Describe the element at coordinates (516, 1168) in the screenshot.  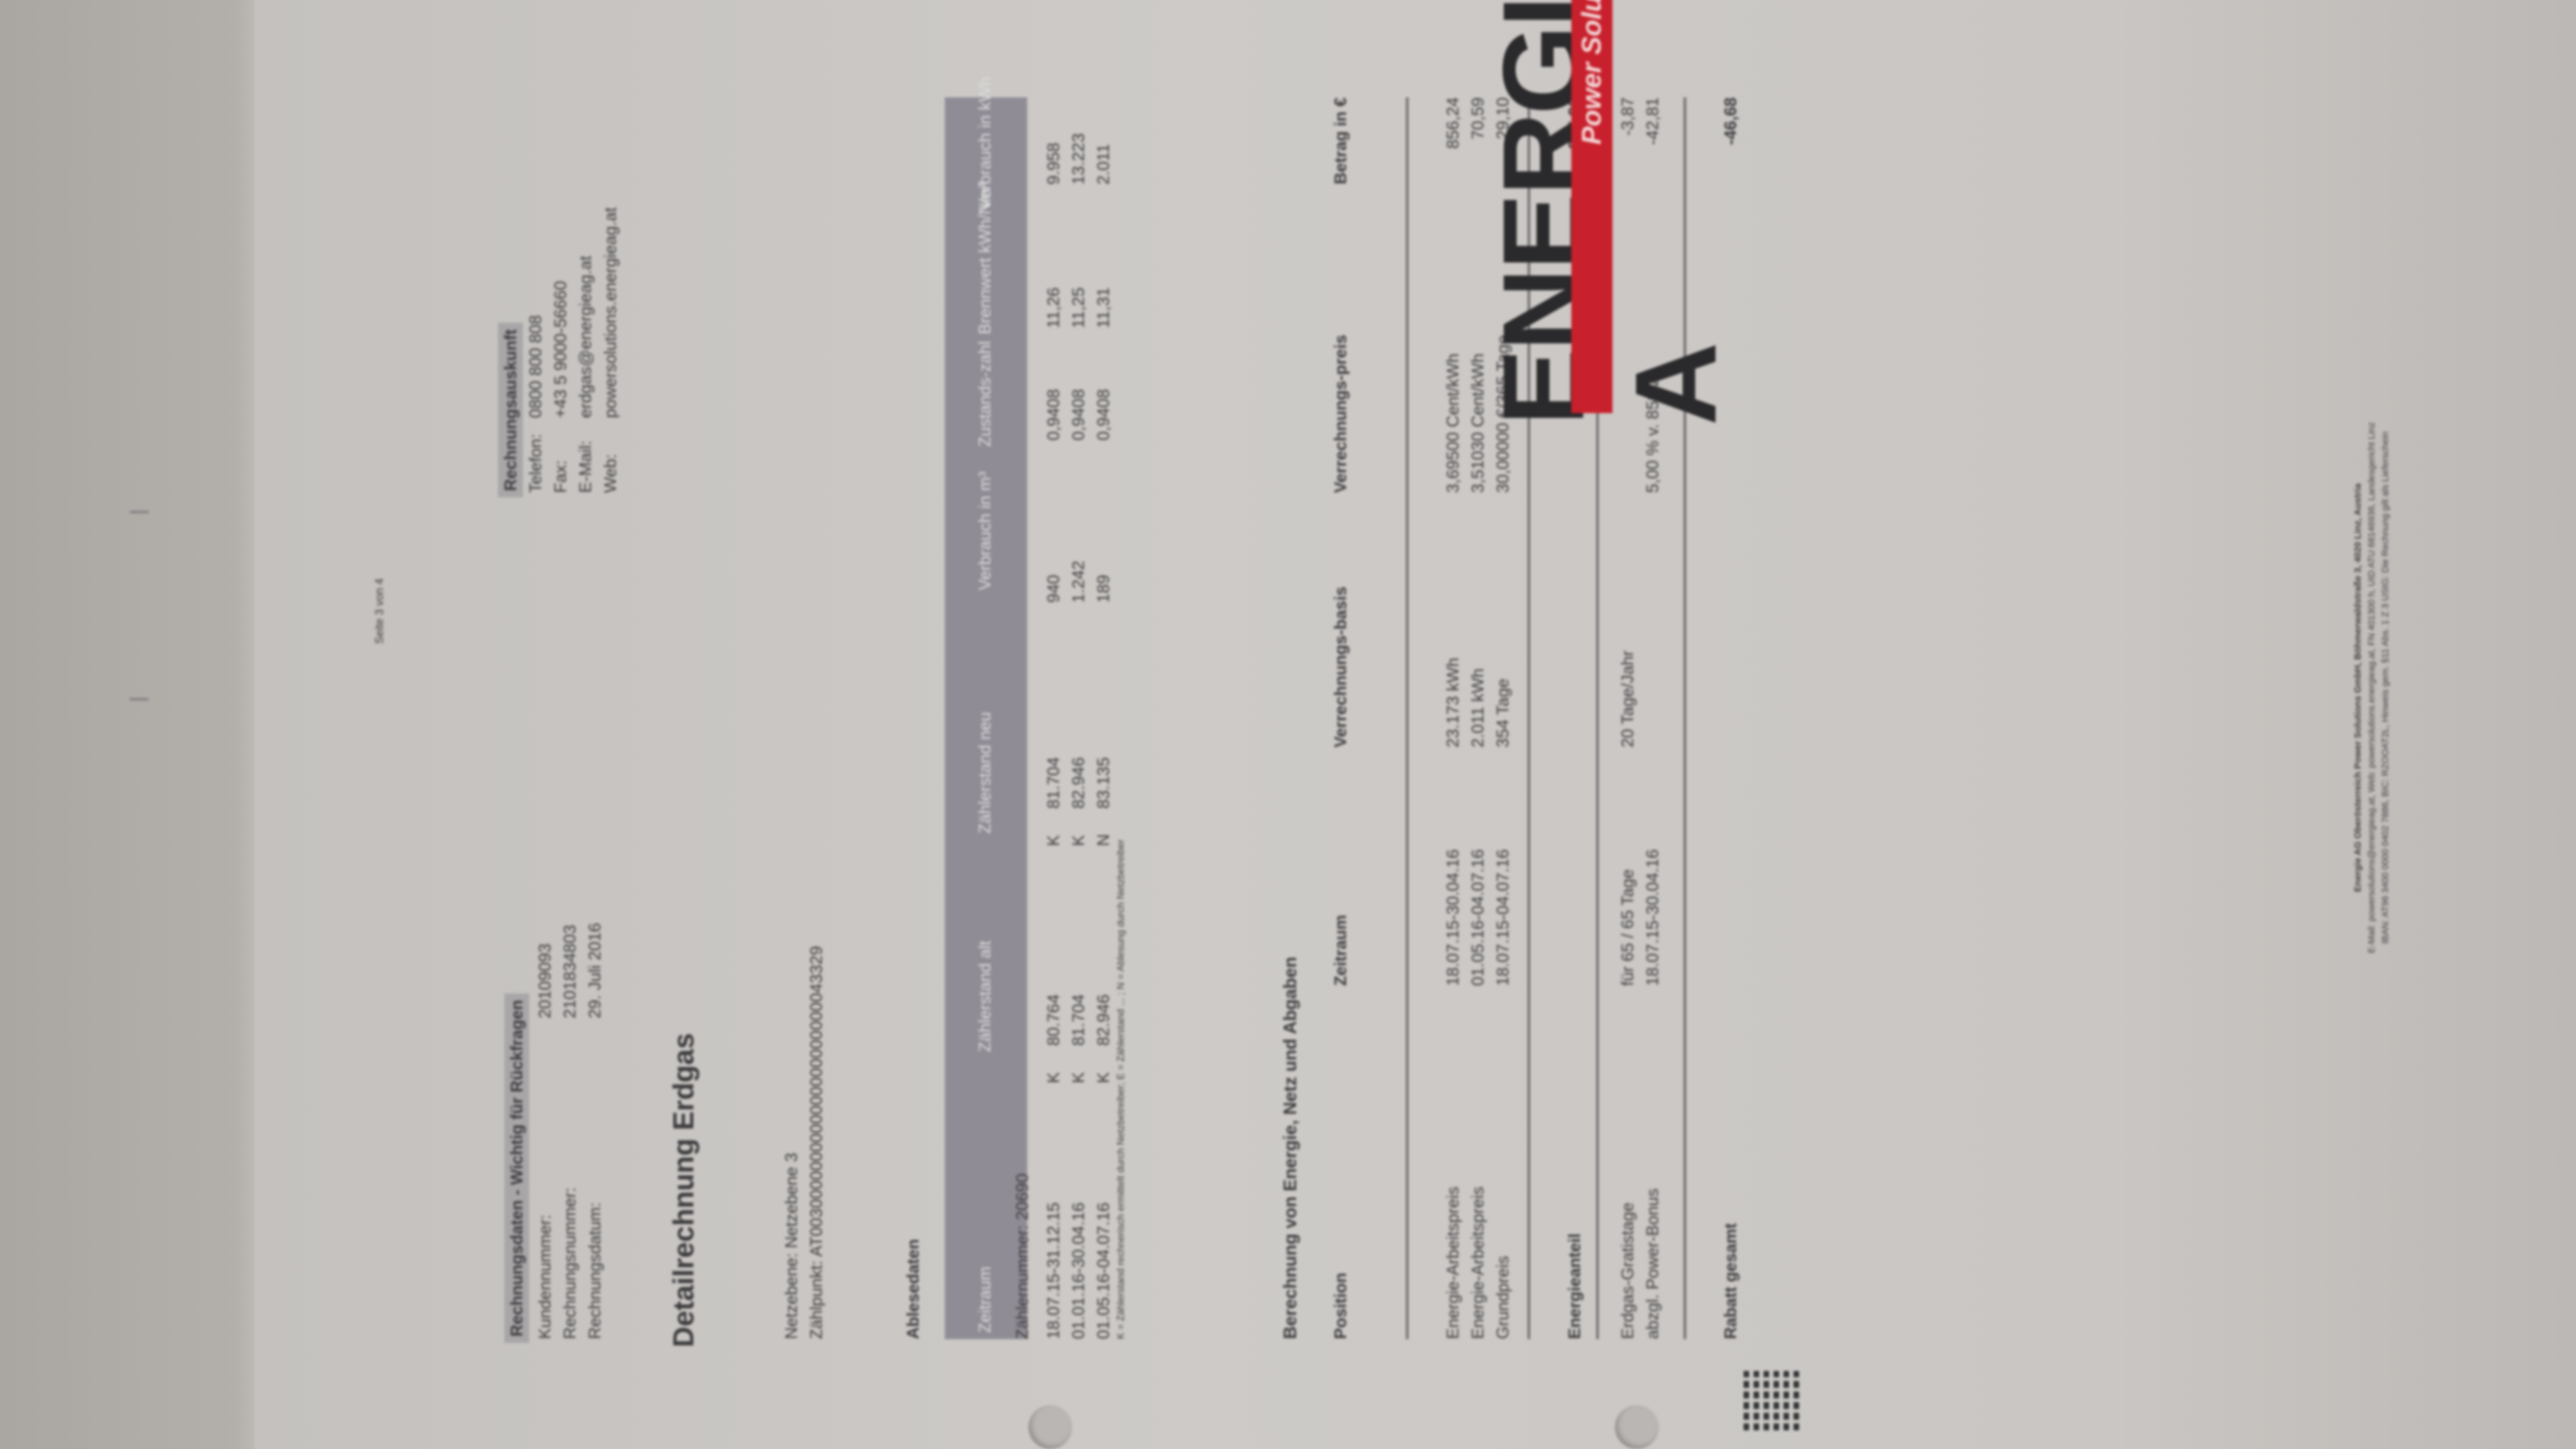
I see `rechnungsdaten-title: Rechnungsdaten - Wichtig für Rückfragen` at that location.